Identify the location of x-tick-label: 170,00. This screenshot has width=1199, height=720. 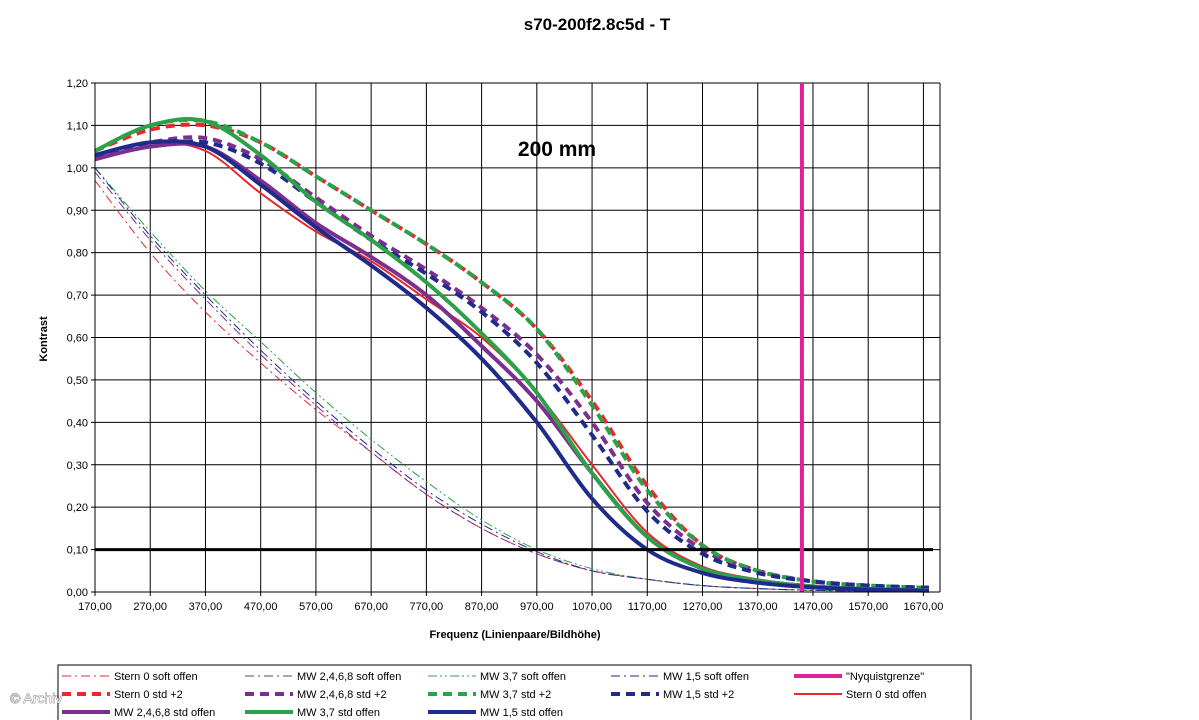
(95, 607).